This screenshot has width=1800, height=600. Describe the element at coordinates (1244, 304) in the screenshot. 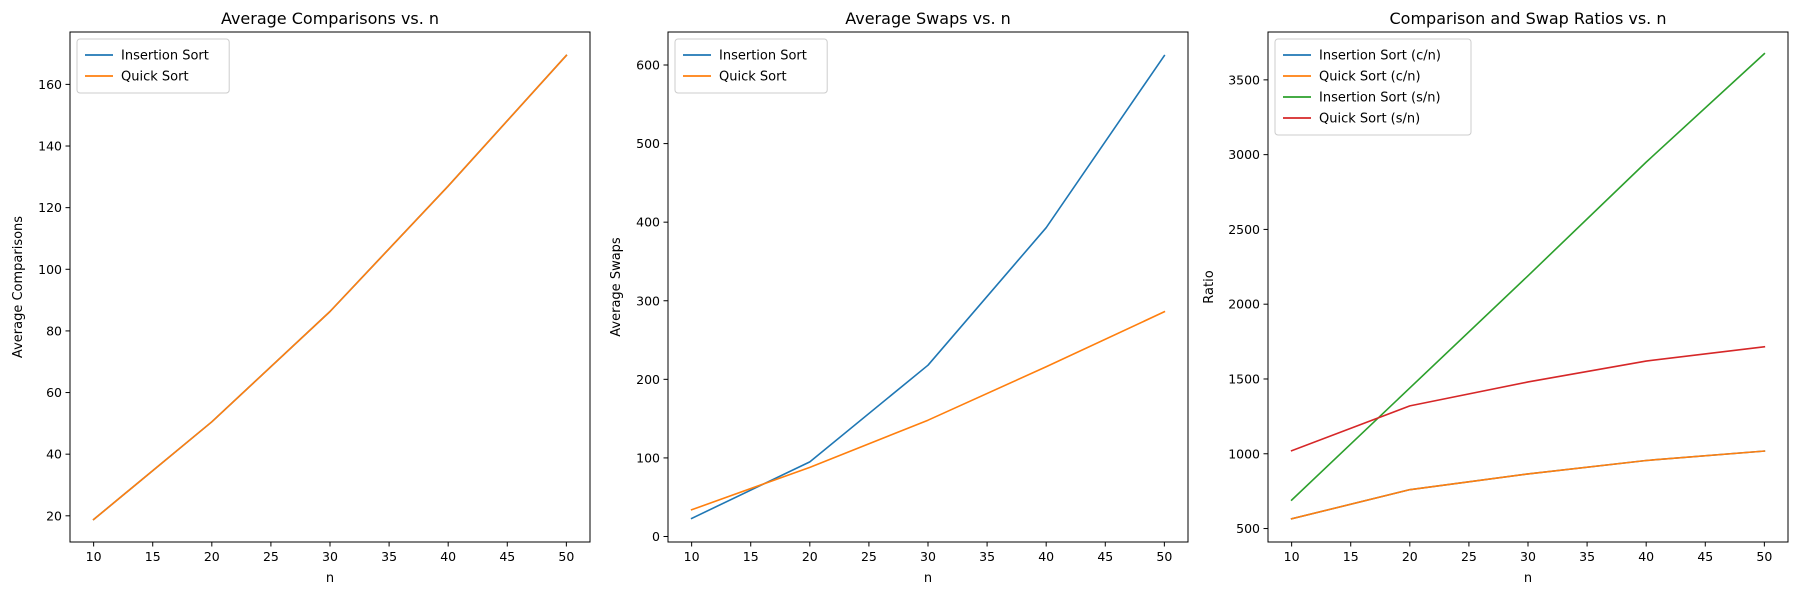

I see `y-tick-label: 2000` at that location.